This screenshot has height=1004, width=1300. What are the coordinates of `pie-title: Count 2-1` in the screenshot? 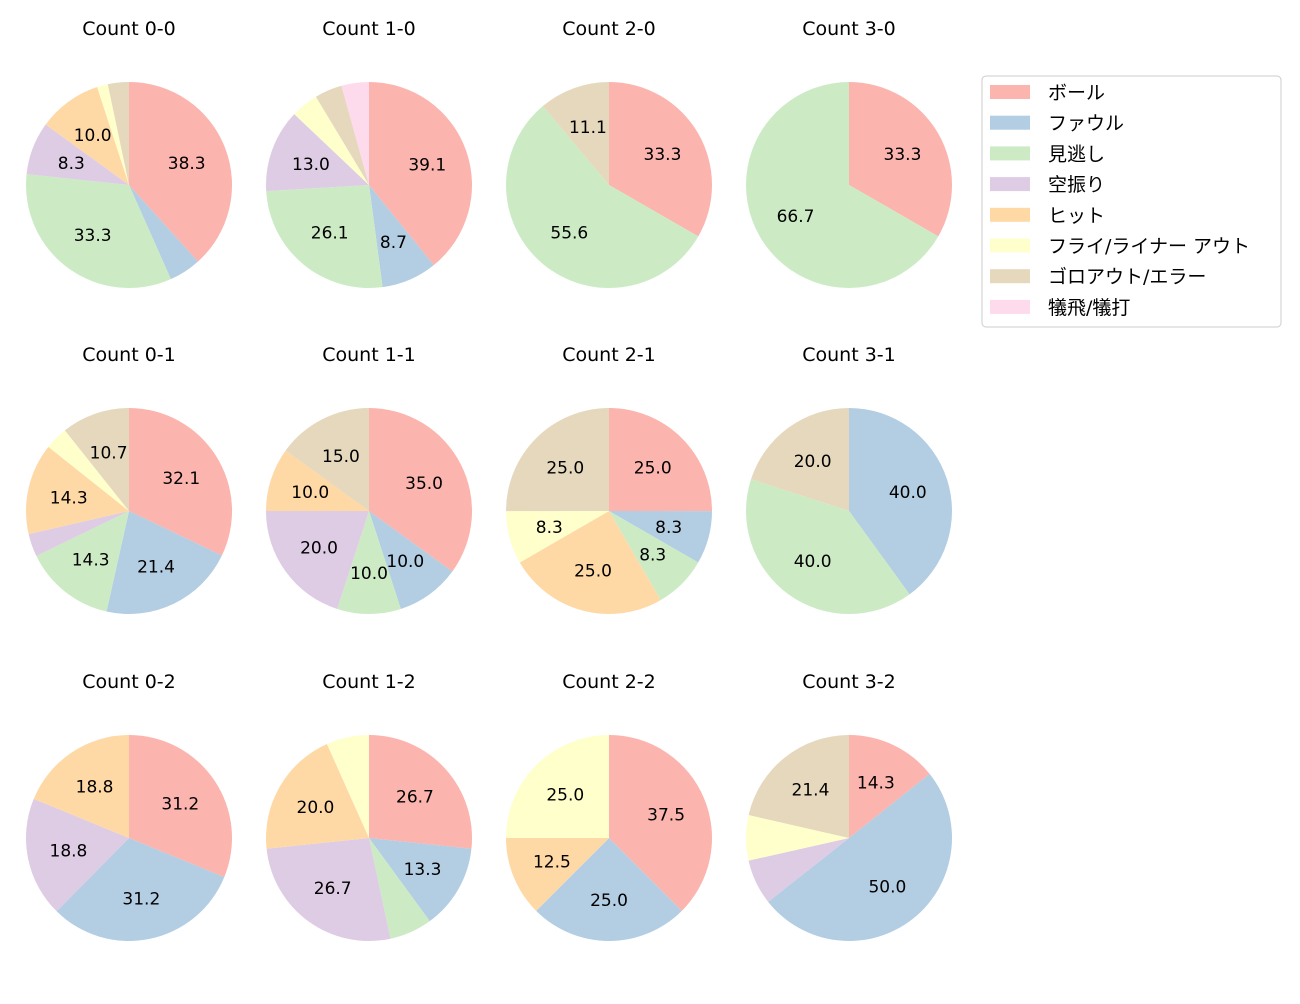 It's located at (609, 355).